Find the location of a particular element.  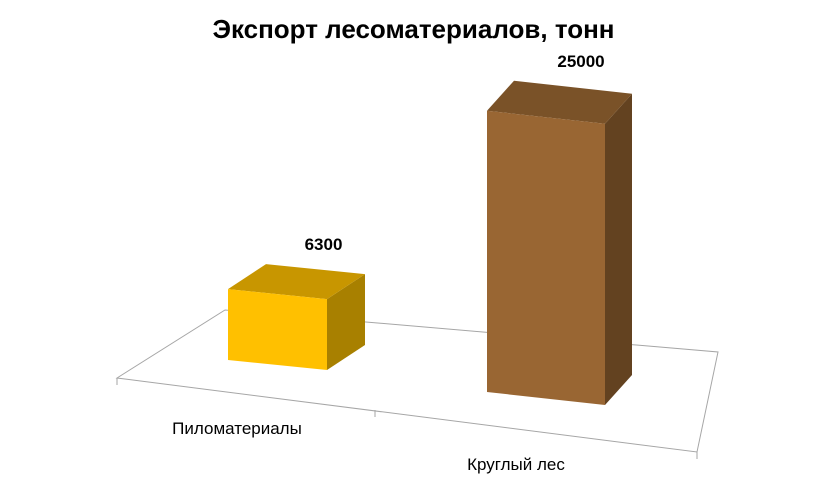

data-label-0: 6300 is located at coordinates (324, 244).